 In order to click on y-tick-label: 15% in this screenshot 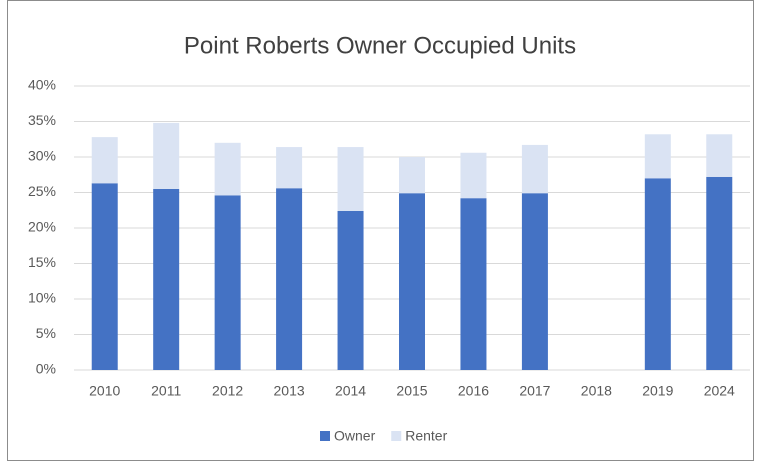, I will do `click(42, 262)`.